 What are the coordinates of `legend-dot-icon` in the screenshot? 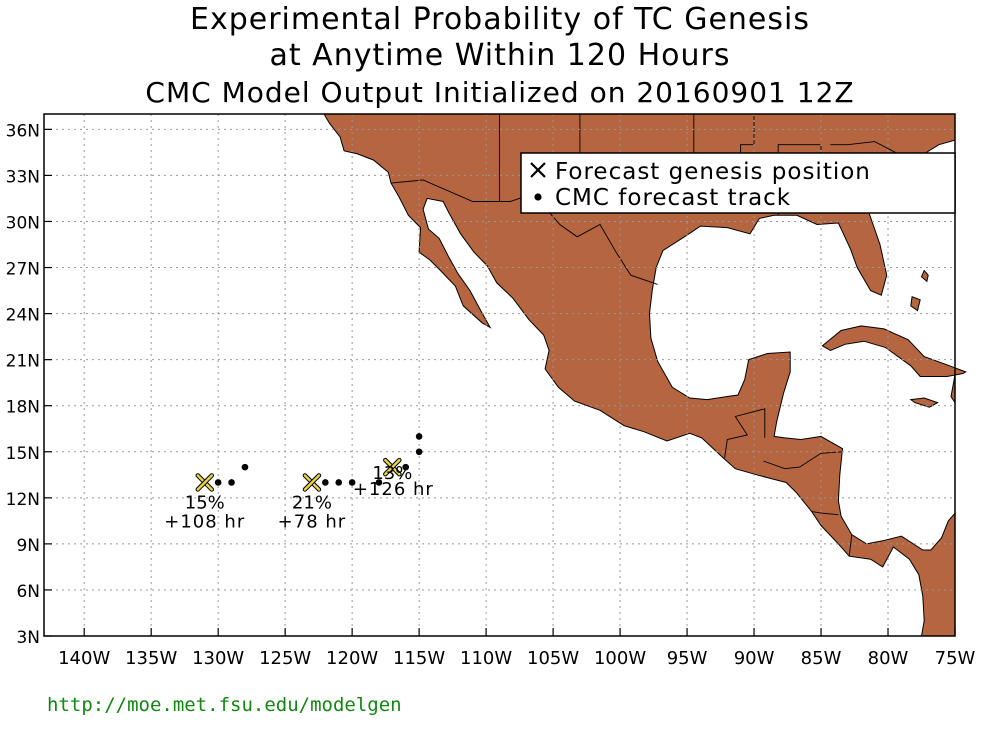 It's located at (538, 197).